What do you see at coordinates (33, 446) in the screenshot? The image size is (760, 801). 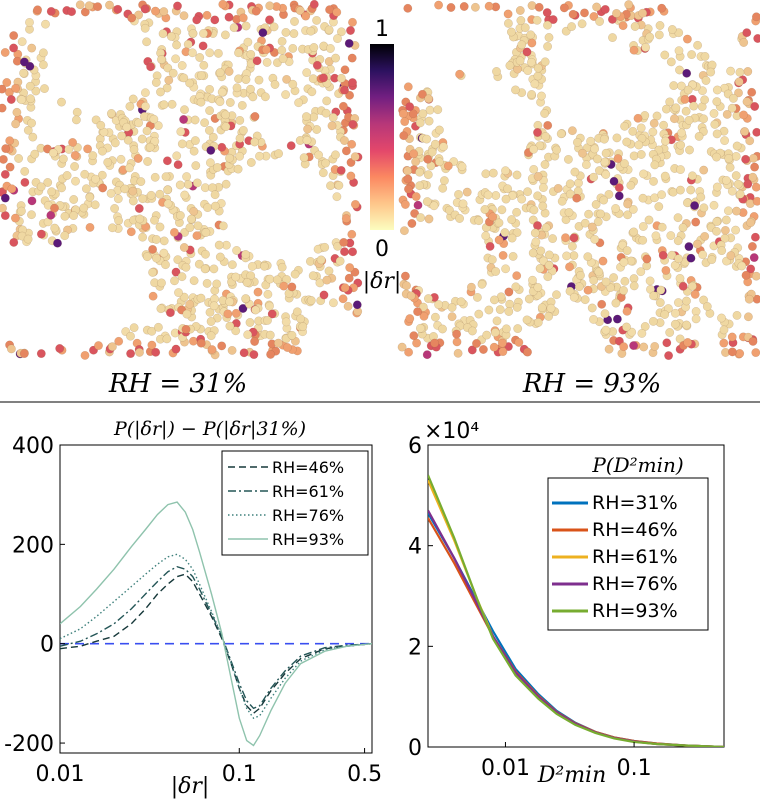 I see `y-tick-label: 400` at bounding box center [33, 446].